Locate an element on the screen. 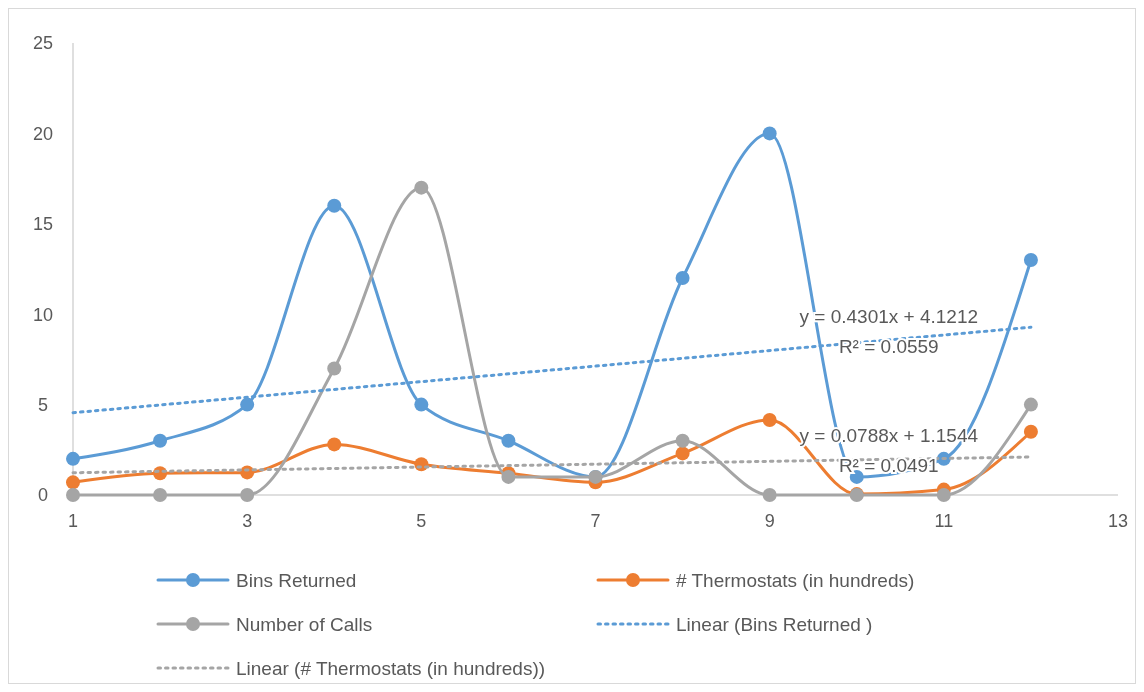 This screenshot has width=1144, height=692. y-tick-label: 25 is located at coordinates (43, 43).